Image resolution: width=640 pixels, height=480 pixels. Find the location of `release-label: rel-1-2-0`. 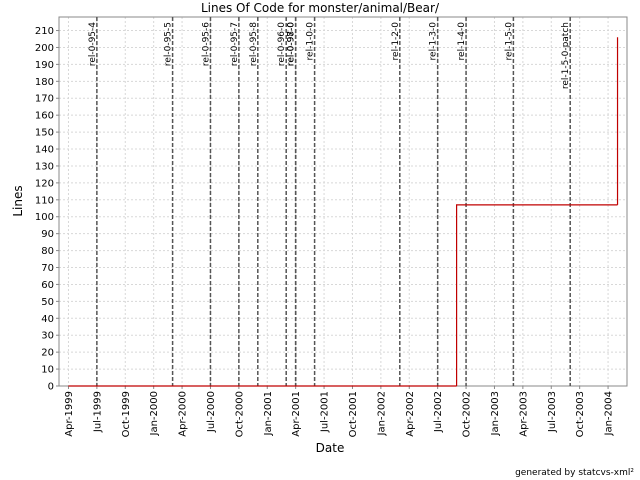

release-label: rel-1-2-0 is located at coordinates (396, 41).